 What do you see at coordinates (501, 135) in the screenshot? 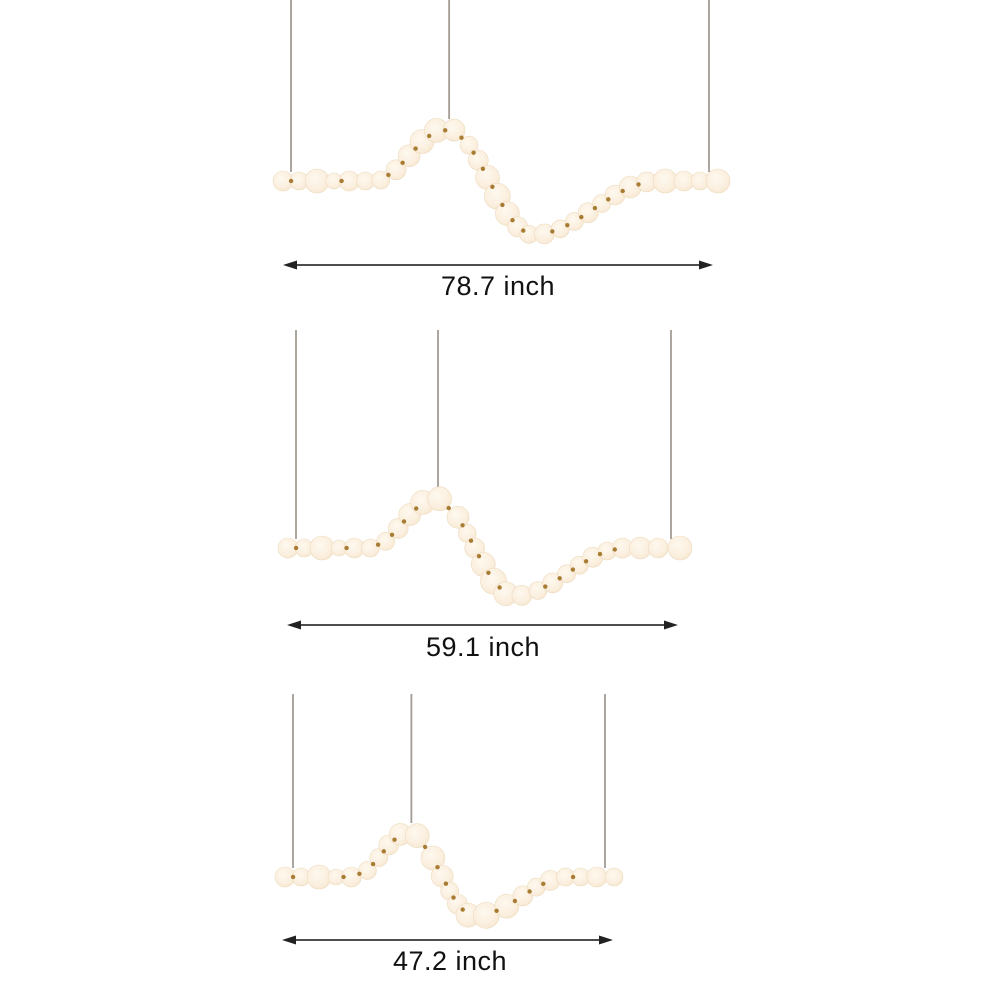
I see `pendant-lamp-size-variant-large` at bounding box center [501, 135].